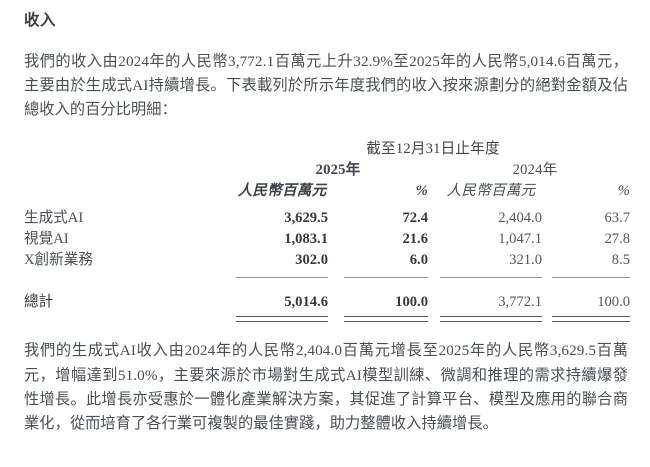  I want to click on row-pct-2024: 63.7, so click(617, 218).